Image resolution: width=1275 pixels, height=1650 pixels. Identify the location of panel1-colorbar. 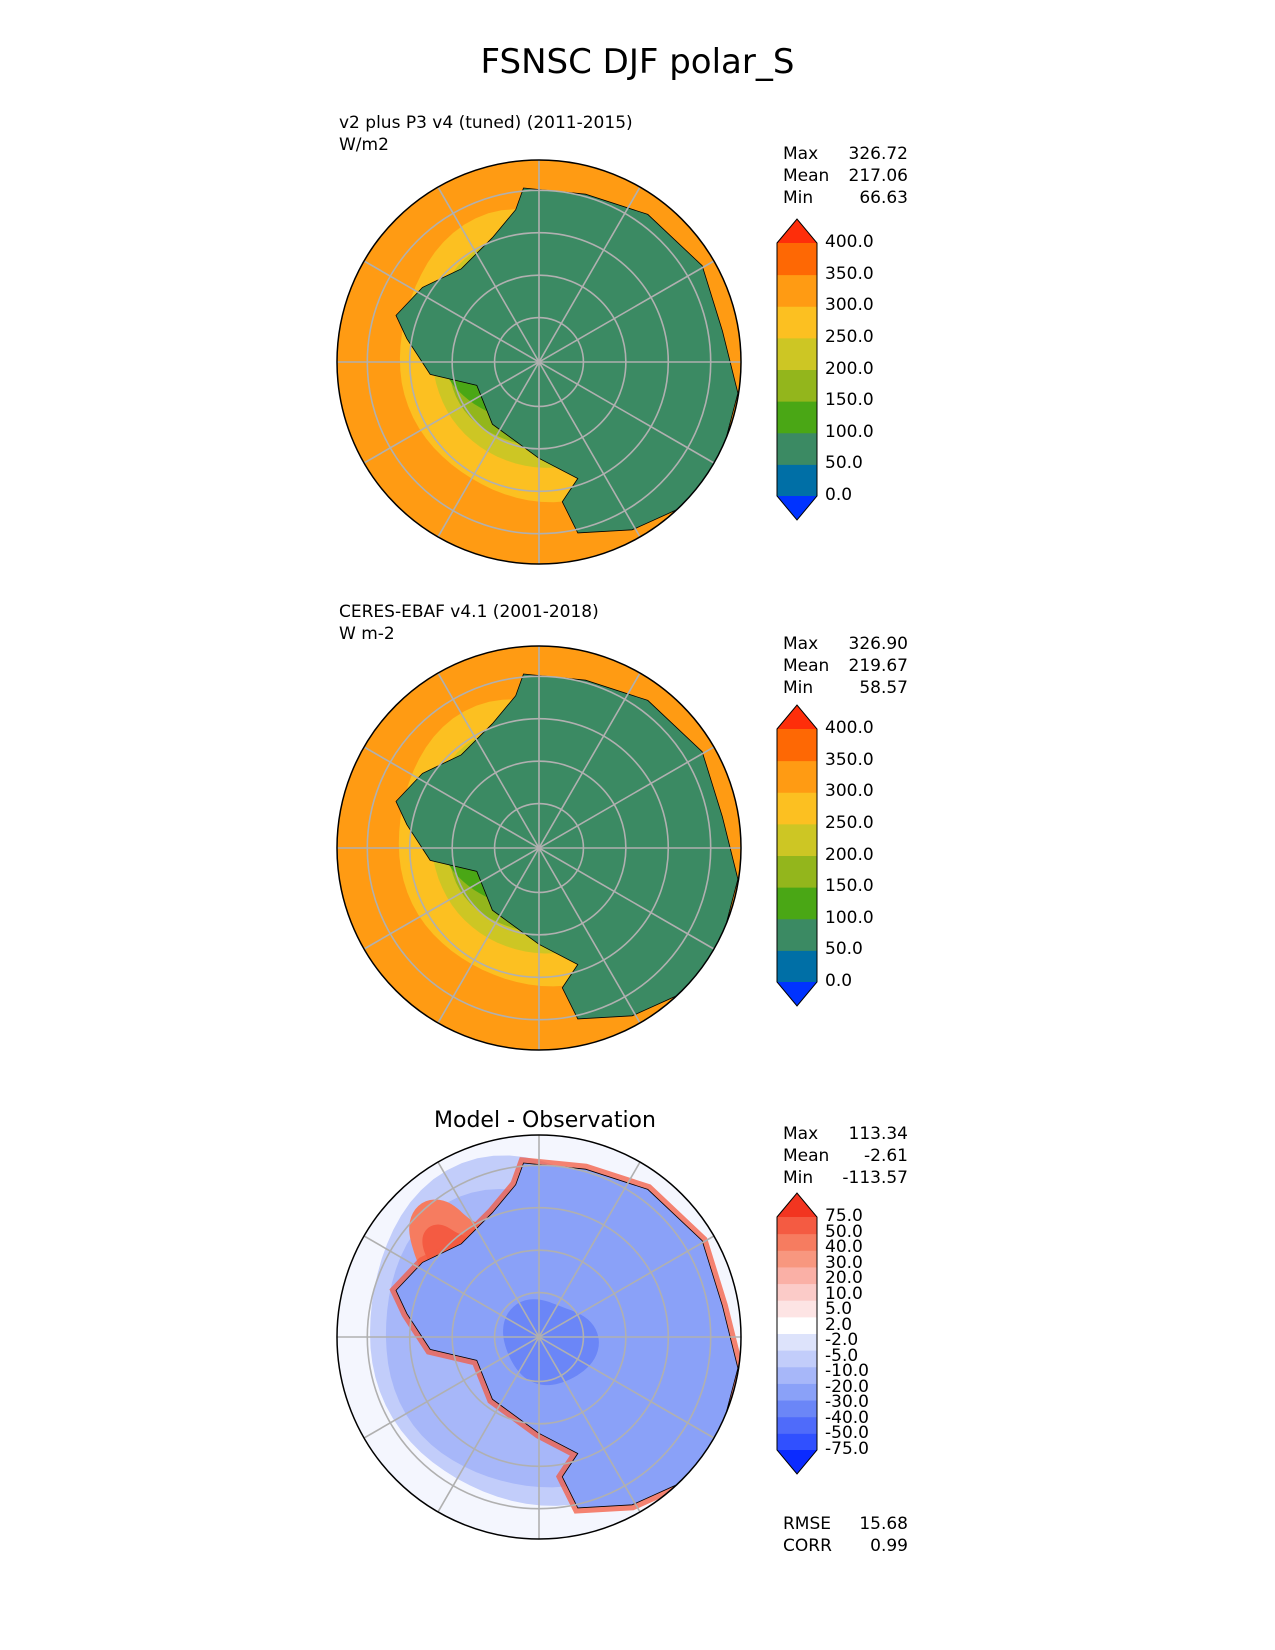
(797, 369).